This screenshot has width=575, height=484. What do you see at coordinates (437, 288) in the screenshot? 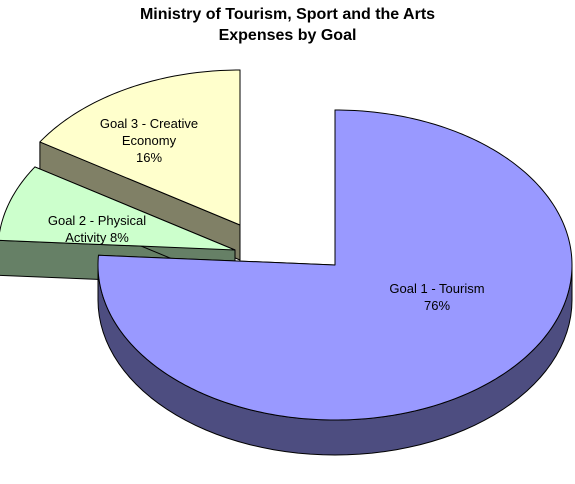
I see `slice-category: Goal 1 - Tourism` at bounding box center [437, 288].